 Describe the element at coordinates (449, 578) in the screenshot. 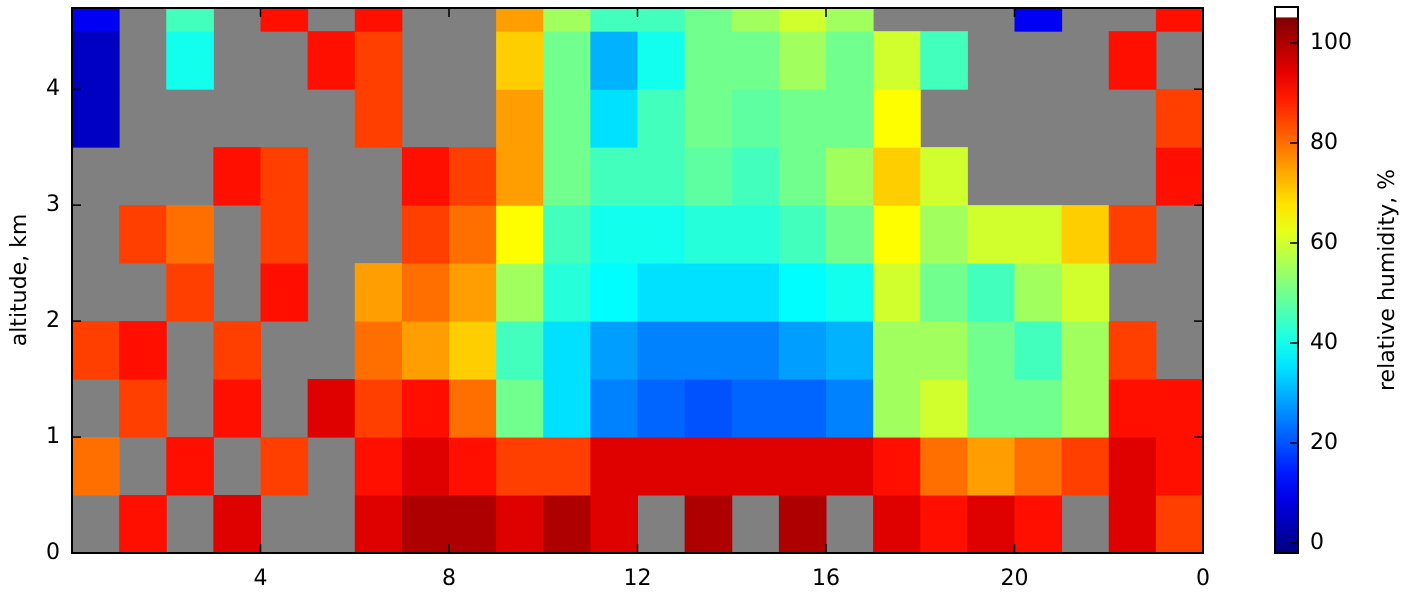

I see `x-tick-label: 8` at that location.